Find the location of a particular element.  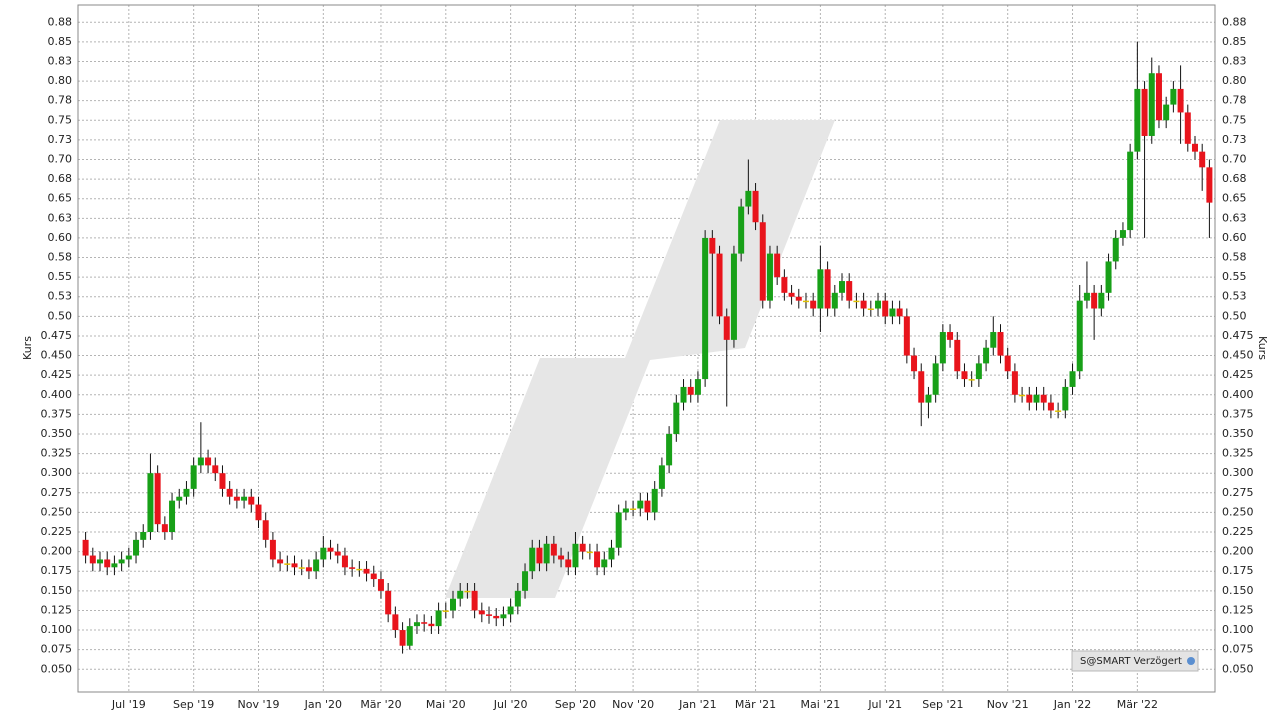

y-tick-label: 0.225 is located at coordinates (57, 531).